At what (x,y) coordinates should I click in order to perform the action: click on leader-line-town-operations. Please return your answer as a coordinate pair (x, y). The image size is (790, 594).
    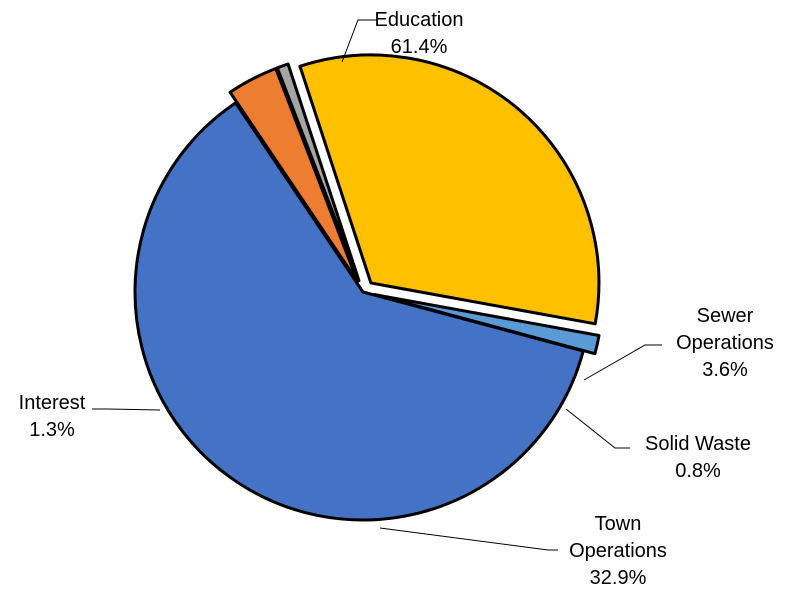
    Looking at the image, I should click on (468, 539).